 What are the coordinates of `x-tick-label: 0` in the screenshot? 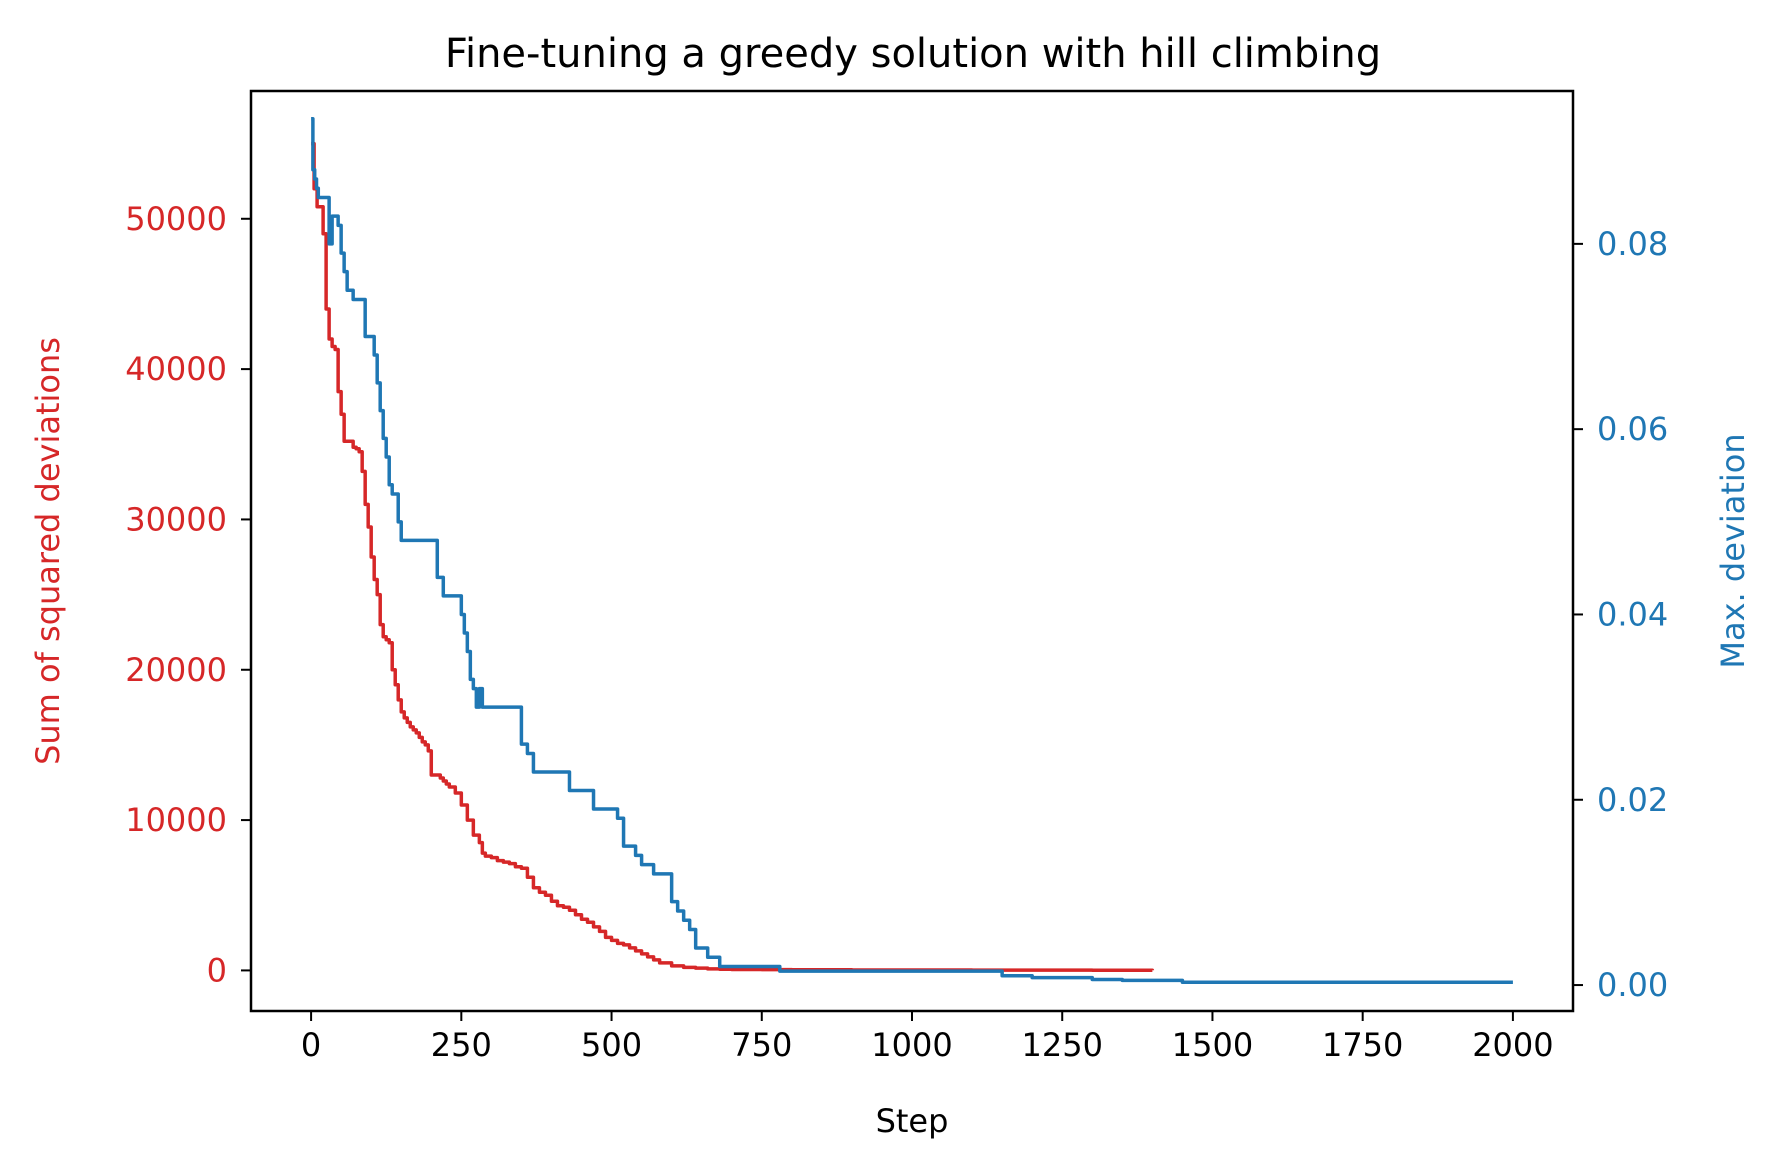 It's located at (311, 1045).